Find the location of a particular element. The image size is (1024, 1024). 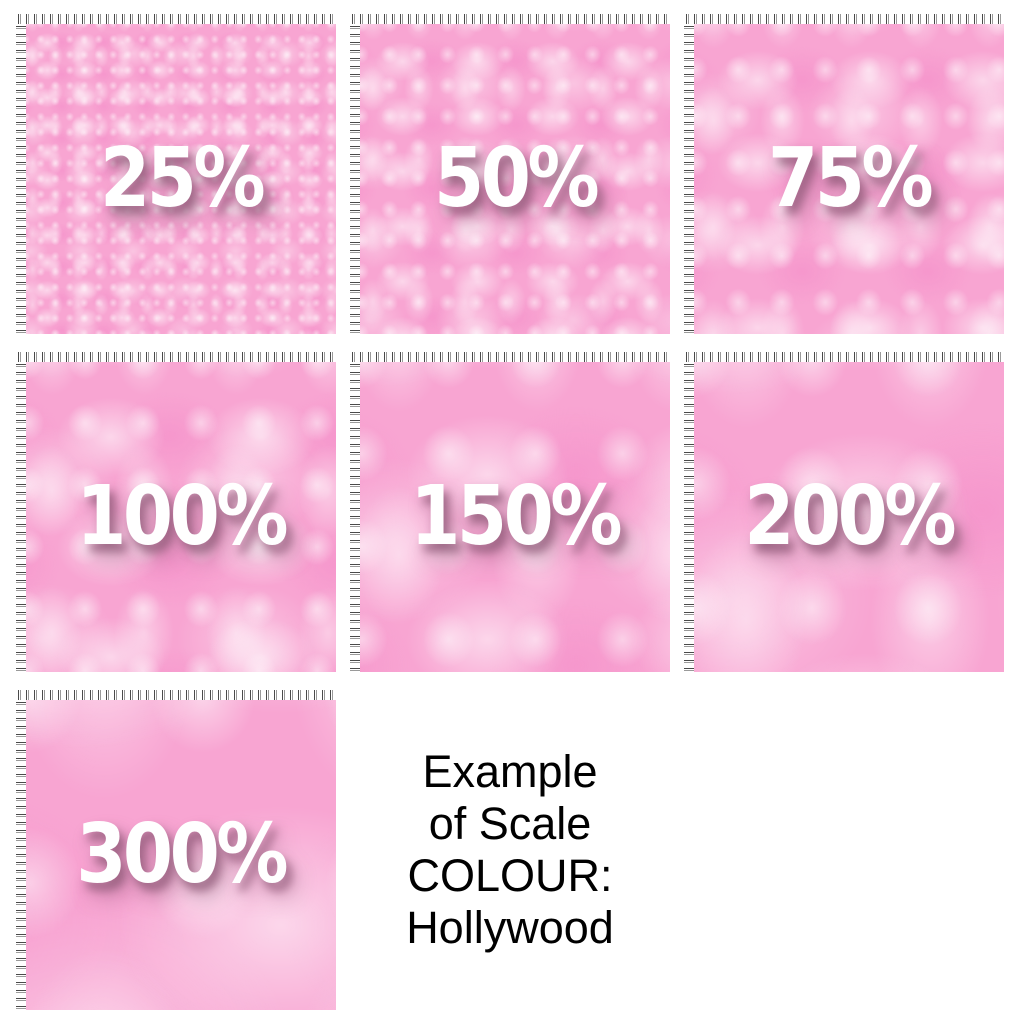

scale-label: 75% is located at coordinates (850, 178).